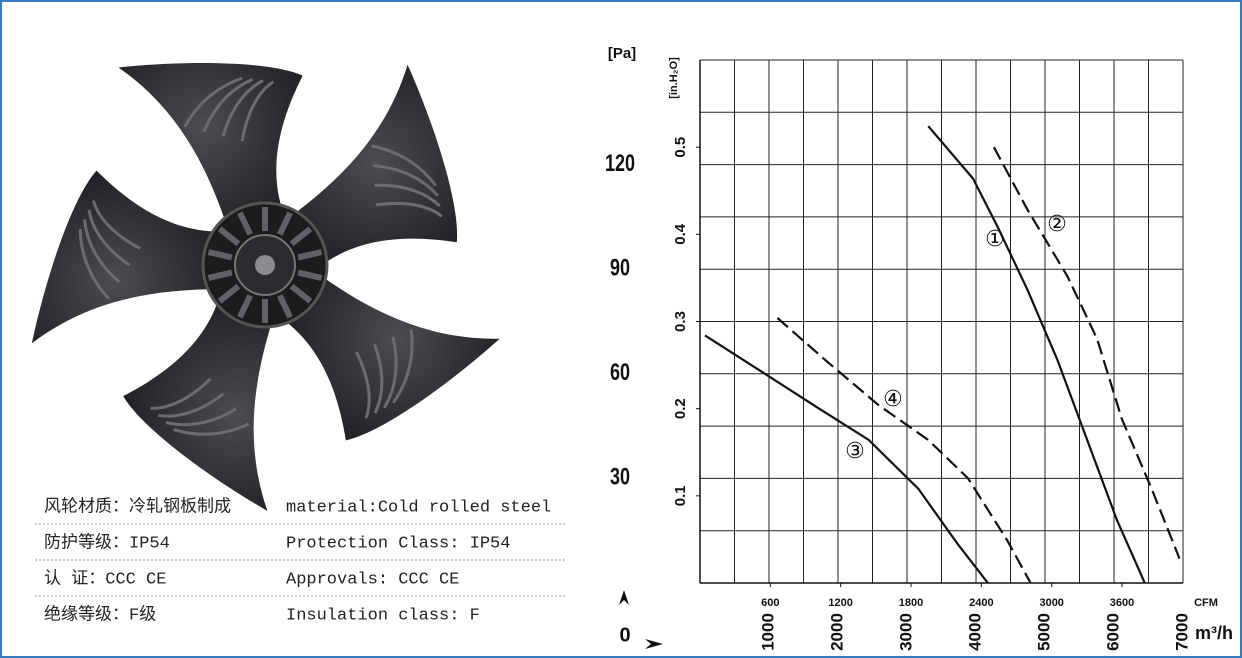  Describe the element at coordinates (767, 632) in the screenshot. I see `x-tick-label: 1000` at that location.